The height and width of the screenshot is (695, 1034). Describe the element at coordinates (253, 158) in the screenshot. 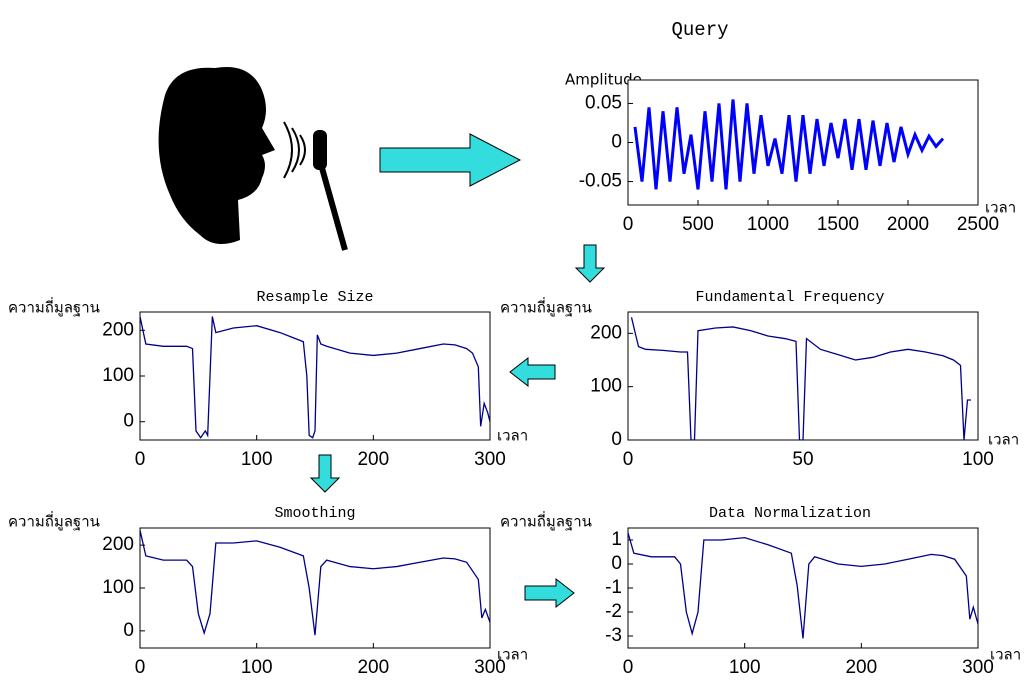

I see `speaker-icon` at that location.